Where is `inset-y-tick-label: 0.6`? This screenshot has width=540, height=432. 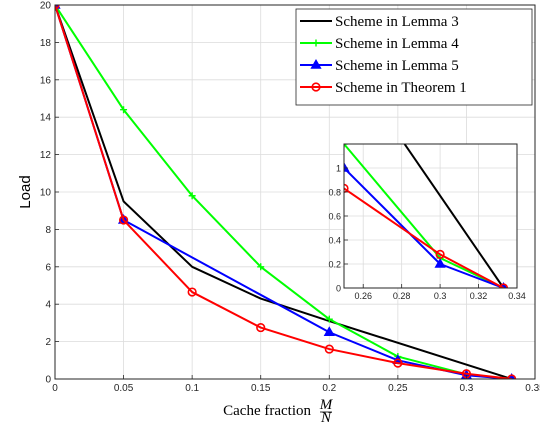
inset-y-tick-label: 0.6 is located at coordinates (334, 217).